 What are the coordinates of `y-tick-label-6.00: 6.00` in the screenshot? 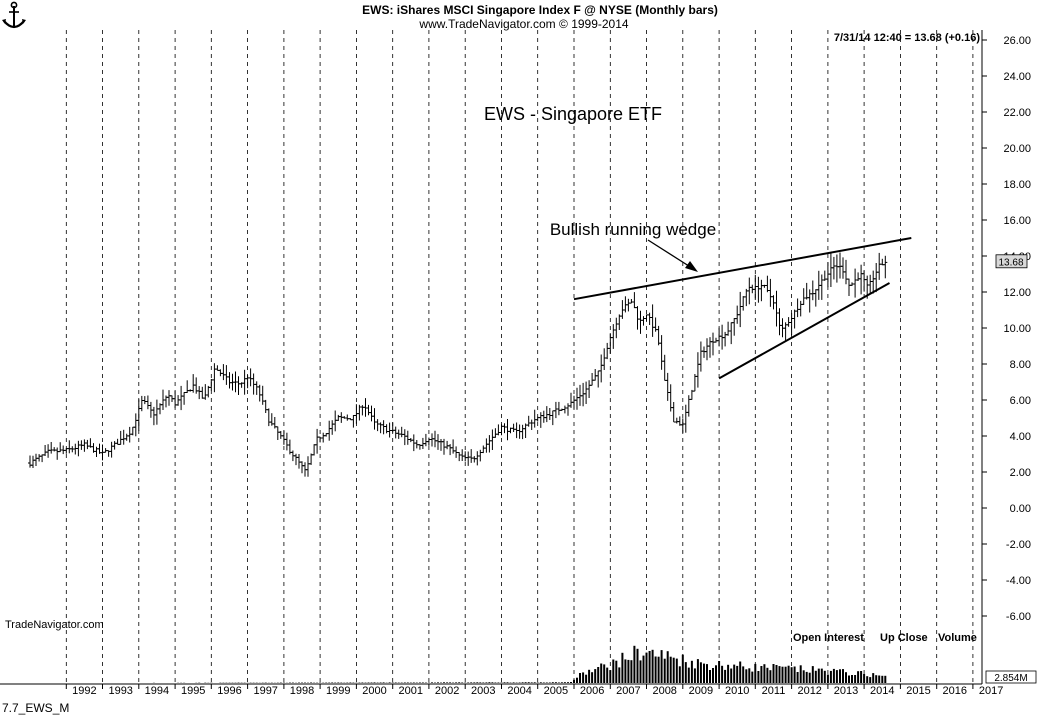 It's located at (1020, 401).